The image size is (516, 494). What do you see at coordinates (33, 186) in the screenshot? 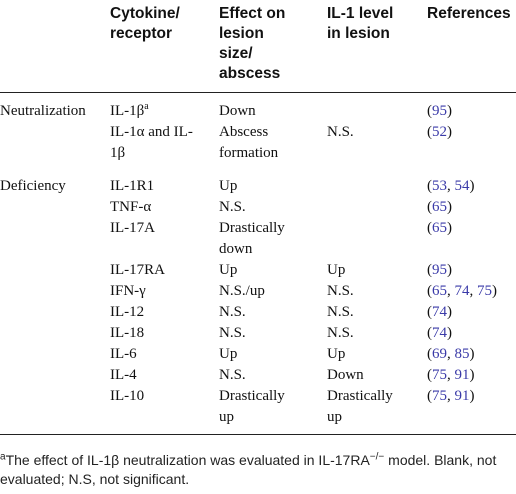
I see `cell-text: Deficiency` at bounding box center [33, 186].